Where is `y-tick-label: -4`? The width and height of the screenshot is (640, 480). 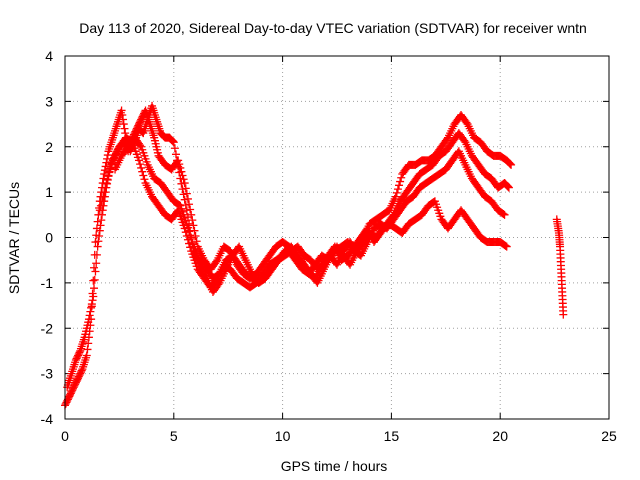 y-tick-label: -4 is located at coordinates (47, 419).